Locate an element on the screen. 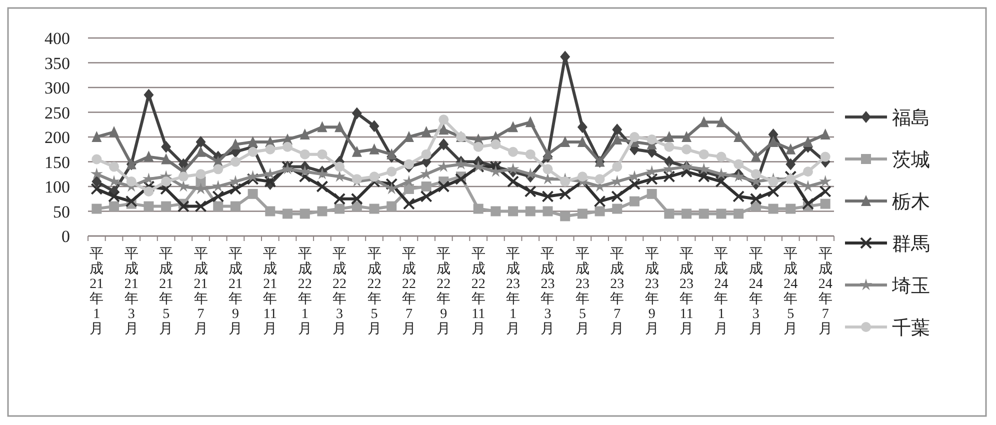 The image size is (996, 425). x-tick-label: 平成21年9月 is located at coordinates (235, 292).